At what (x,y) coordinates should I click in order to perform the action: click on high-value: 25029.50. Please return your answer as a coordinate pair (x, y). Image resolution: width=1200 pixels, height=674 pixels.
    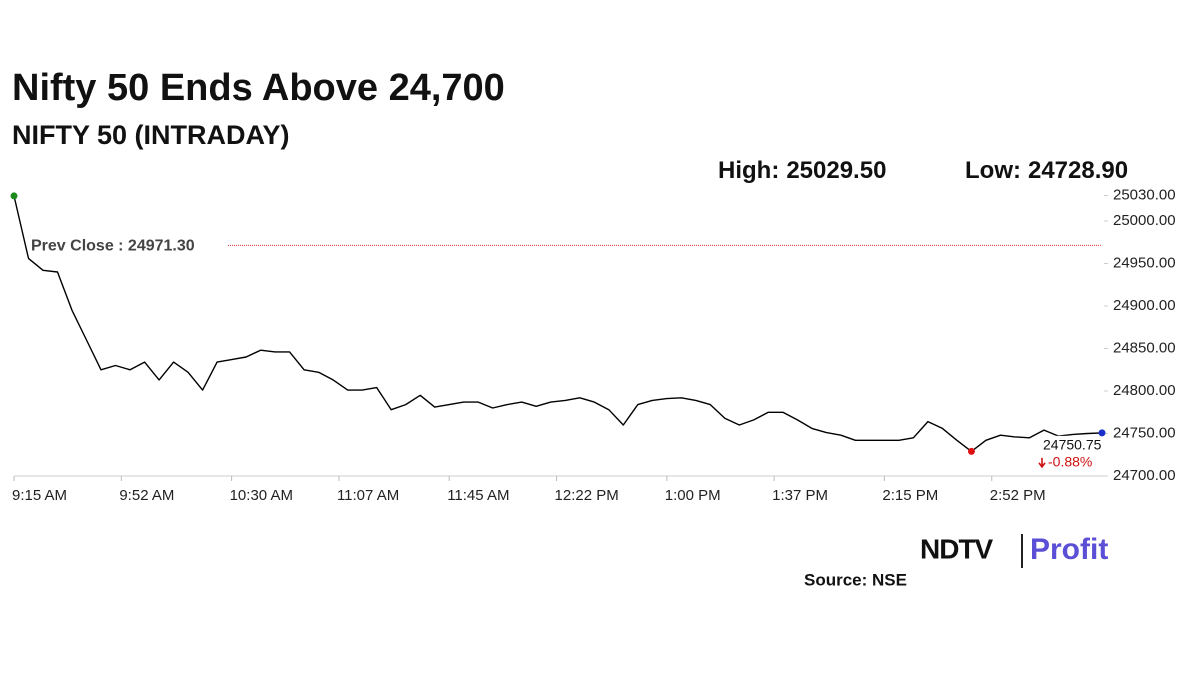
    Looking at the image, I should click on (836, 170).